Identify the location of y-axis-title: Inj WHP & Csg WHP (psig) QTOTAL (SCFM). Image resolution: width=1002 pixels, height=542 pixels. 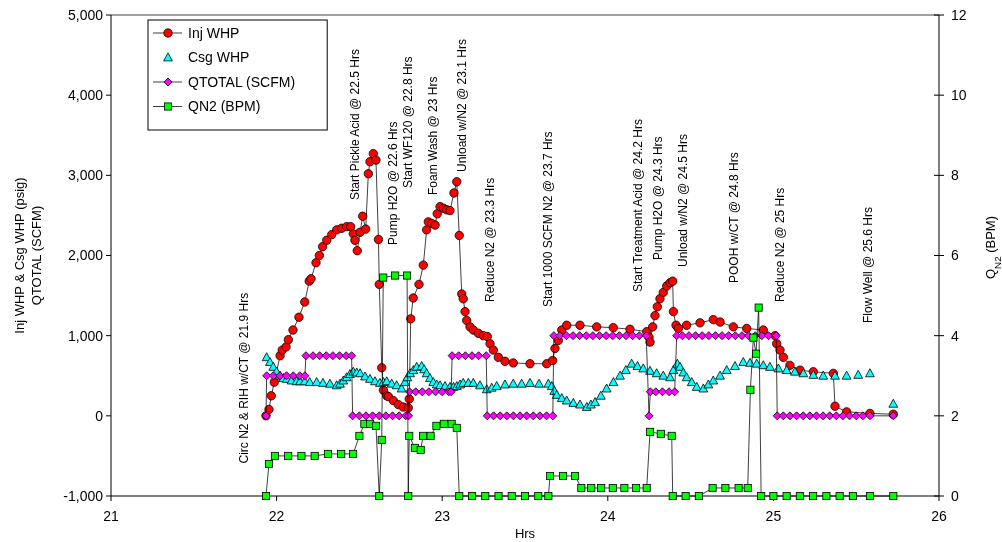
(27, 255).